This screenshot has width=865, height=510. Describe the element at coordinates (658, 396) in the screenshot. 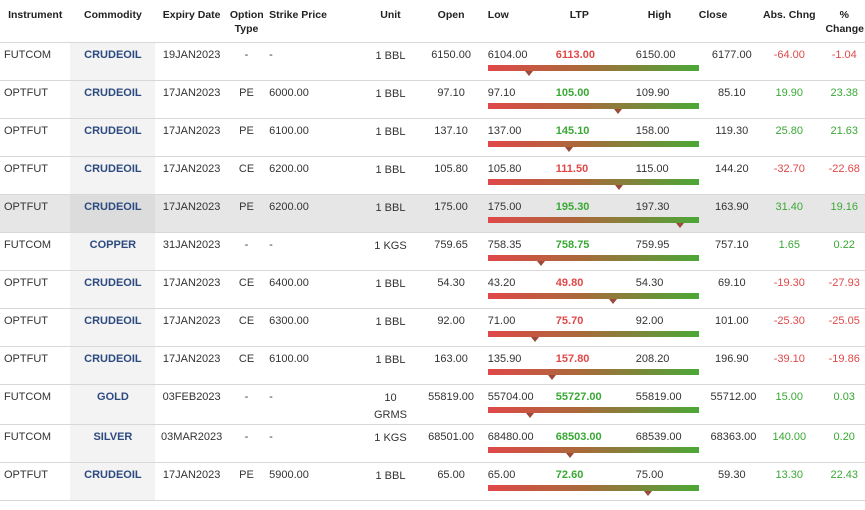

I see `high-value: 55819.00` at that location.